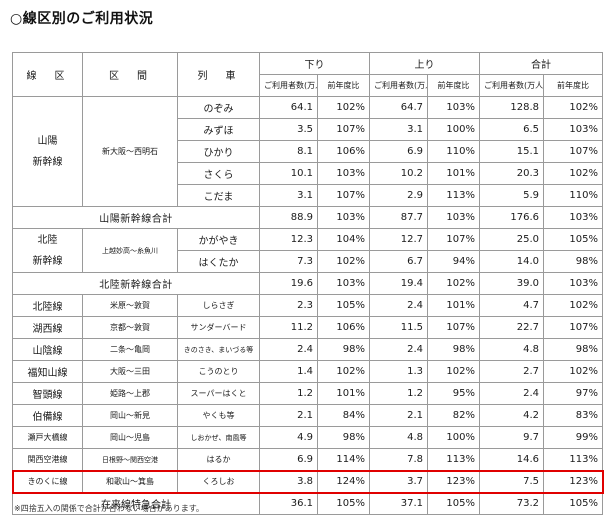 The height and width of the screenshot is (524, 614). What do you see at coordinates (218, 437) in the screenshot?
I see `train-cell: しおかぜ、南風等` at bounding box center [218, 437].